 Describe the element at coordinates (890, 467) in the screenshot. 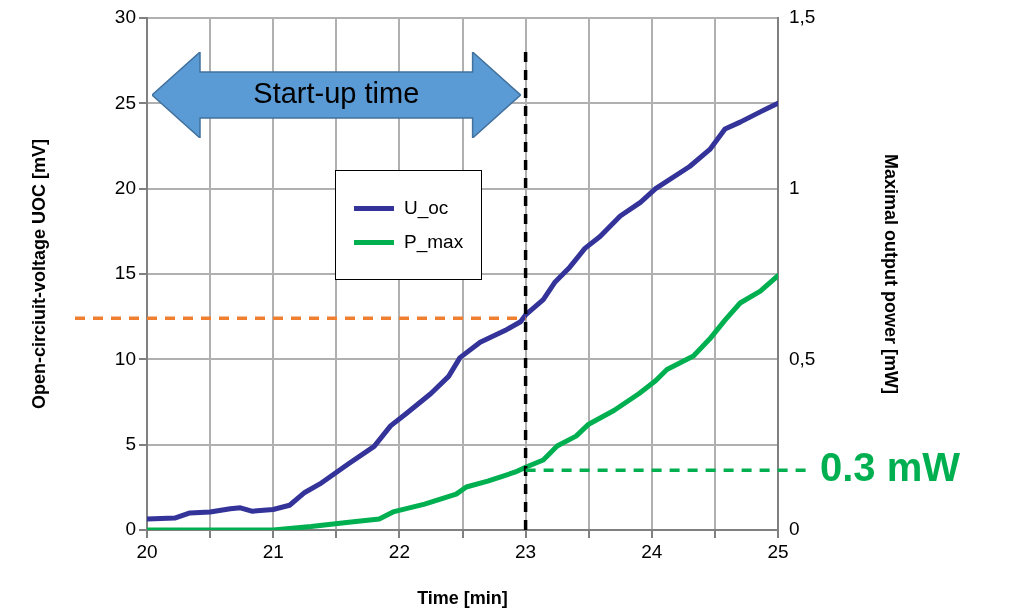

I see `ref-line-label: 0.3 mW` at that location.